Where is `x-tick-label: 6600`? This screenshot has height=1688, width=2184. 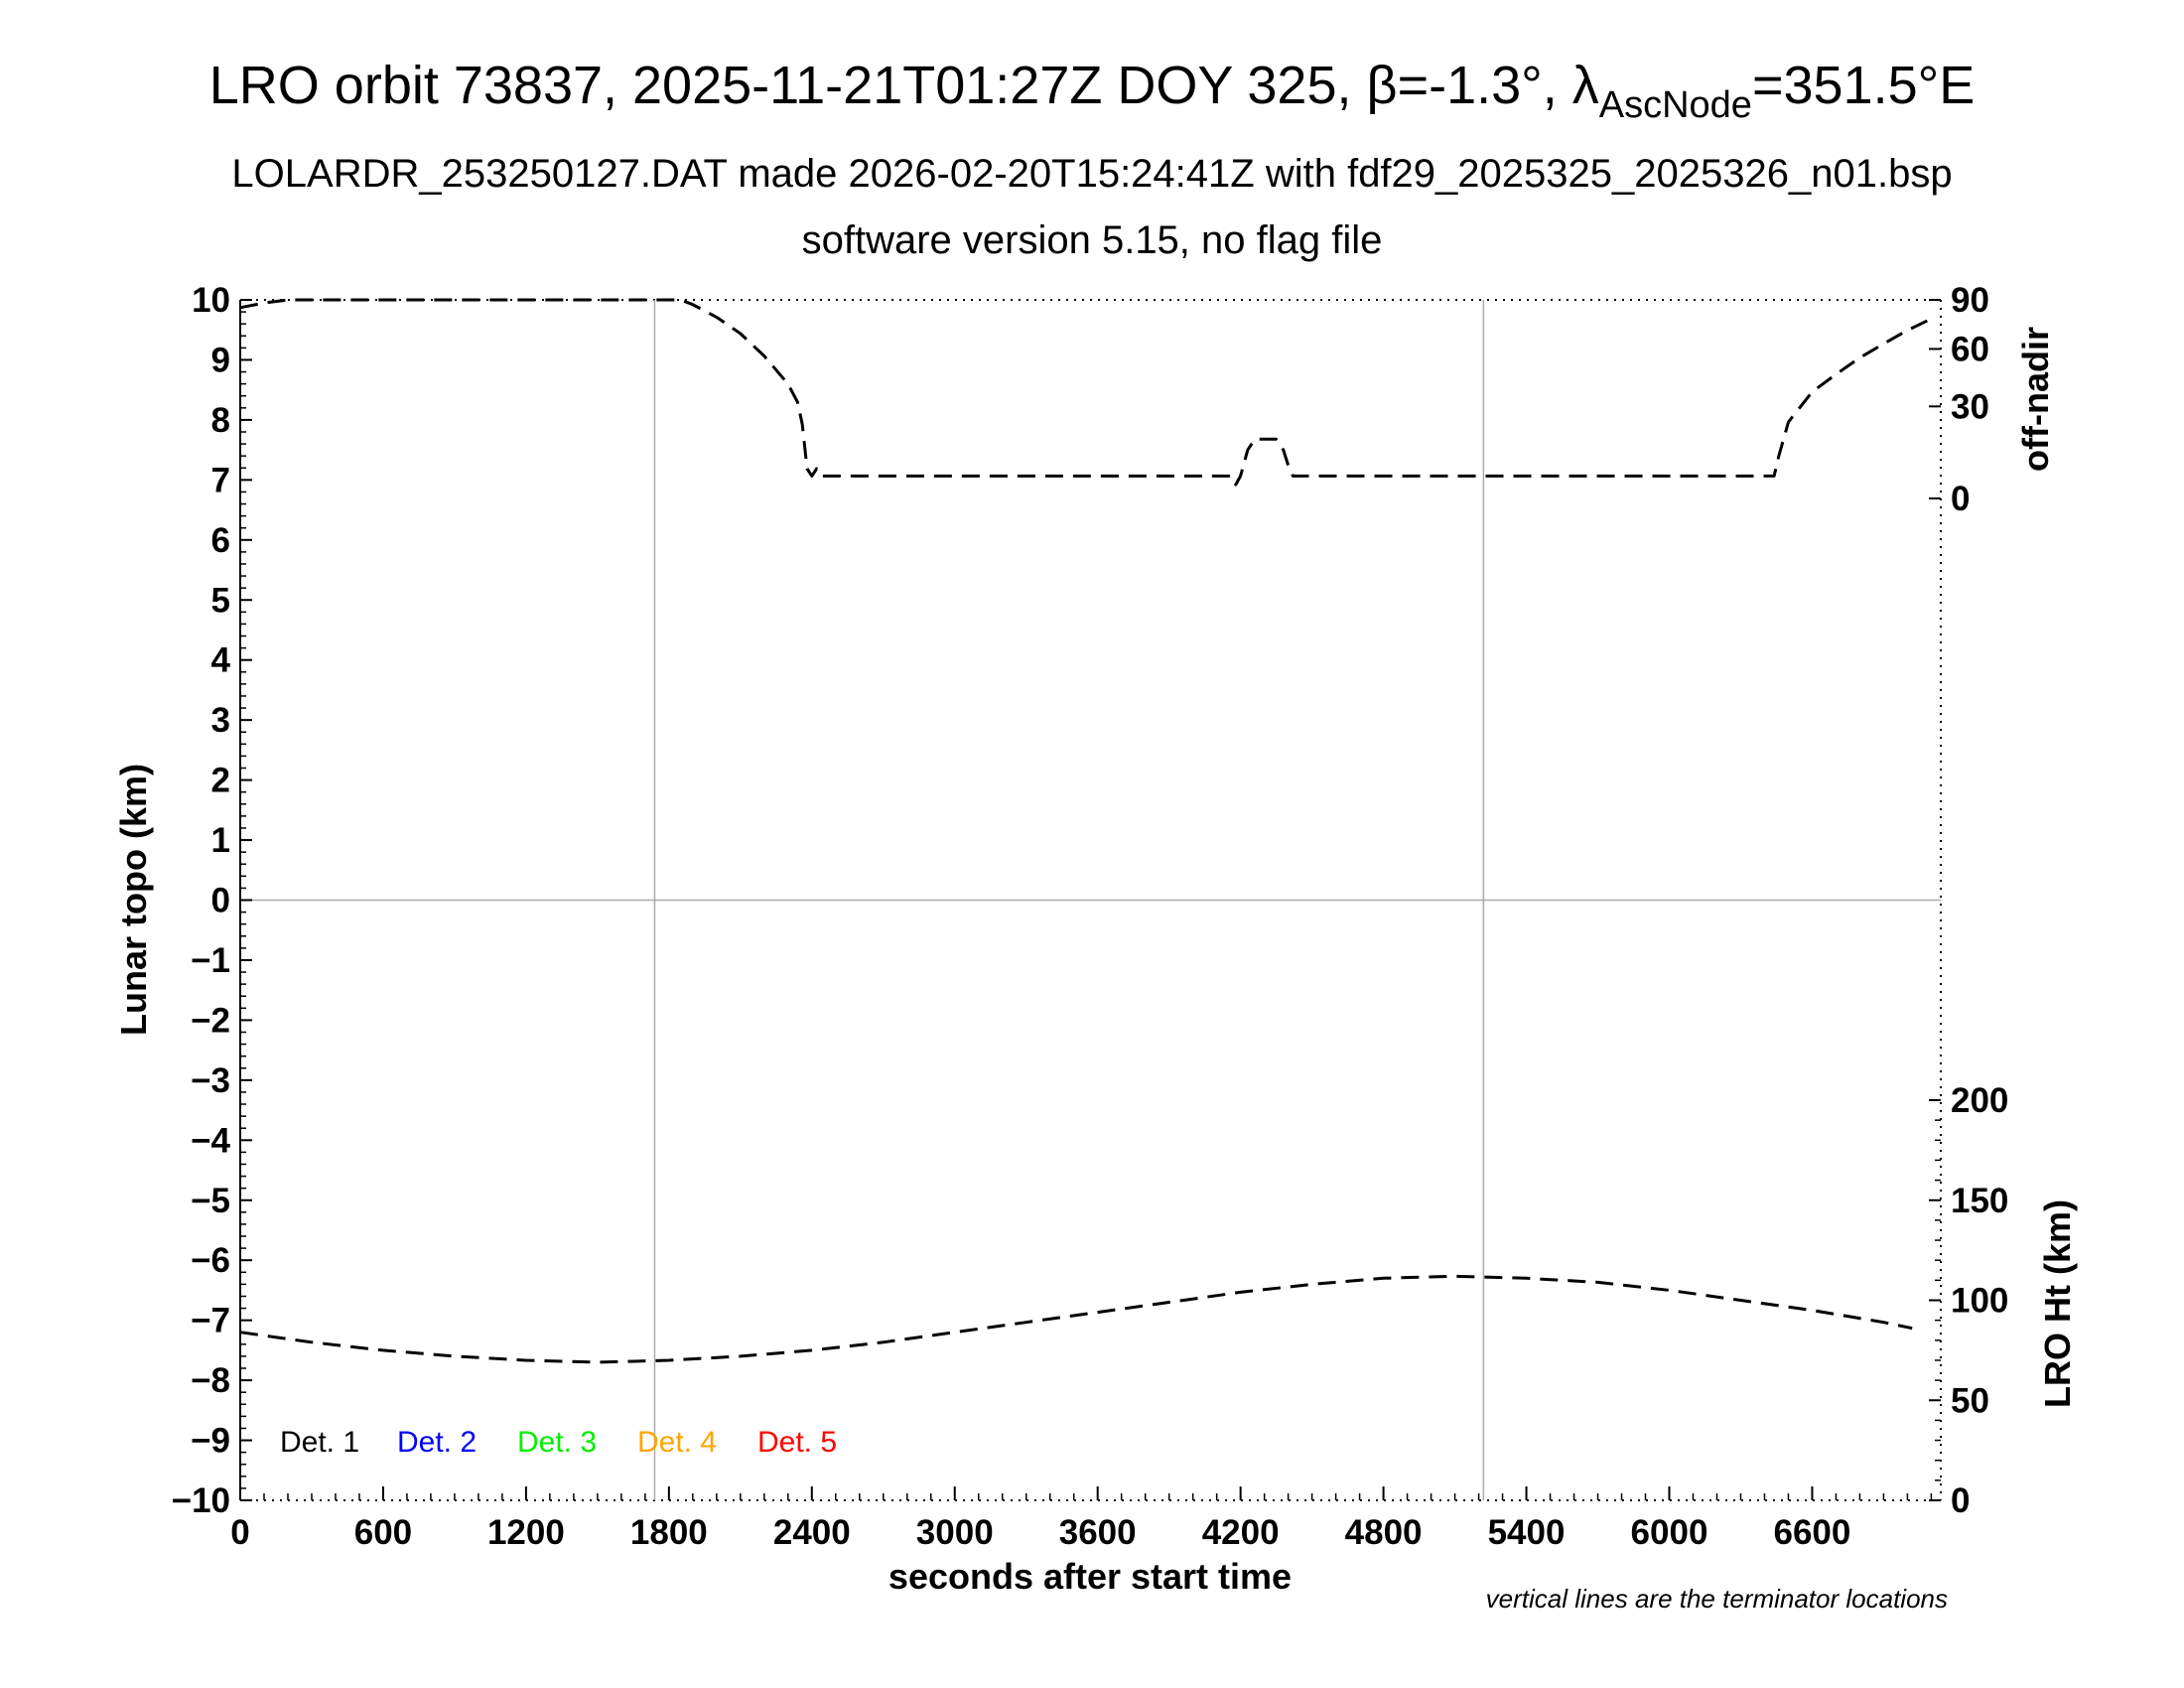
x-tick-label: 6600 is located at coordinates (1812, 1532).